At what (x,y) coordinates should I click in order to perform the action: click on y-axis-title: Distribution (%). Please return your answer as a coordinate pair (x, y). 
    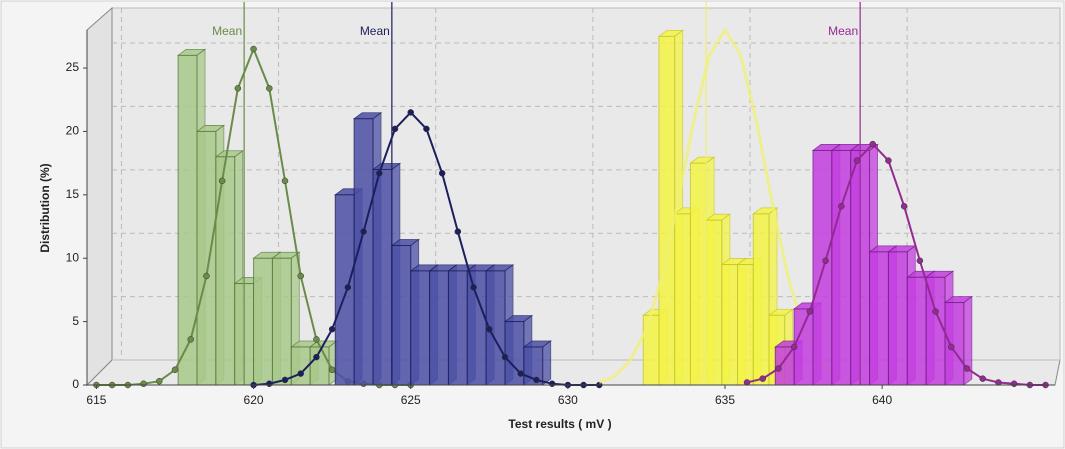
    Looking at the image, I should click on (45, 207).